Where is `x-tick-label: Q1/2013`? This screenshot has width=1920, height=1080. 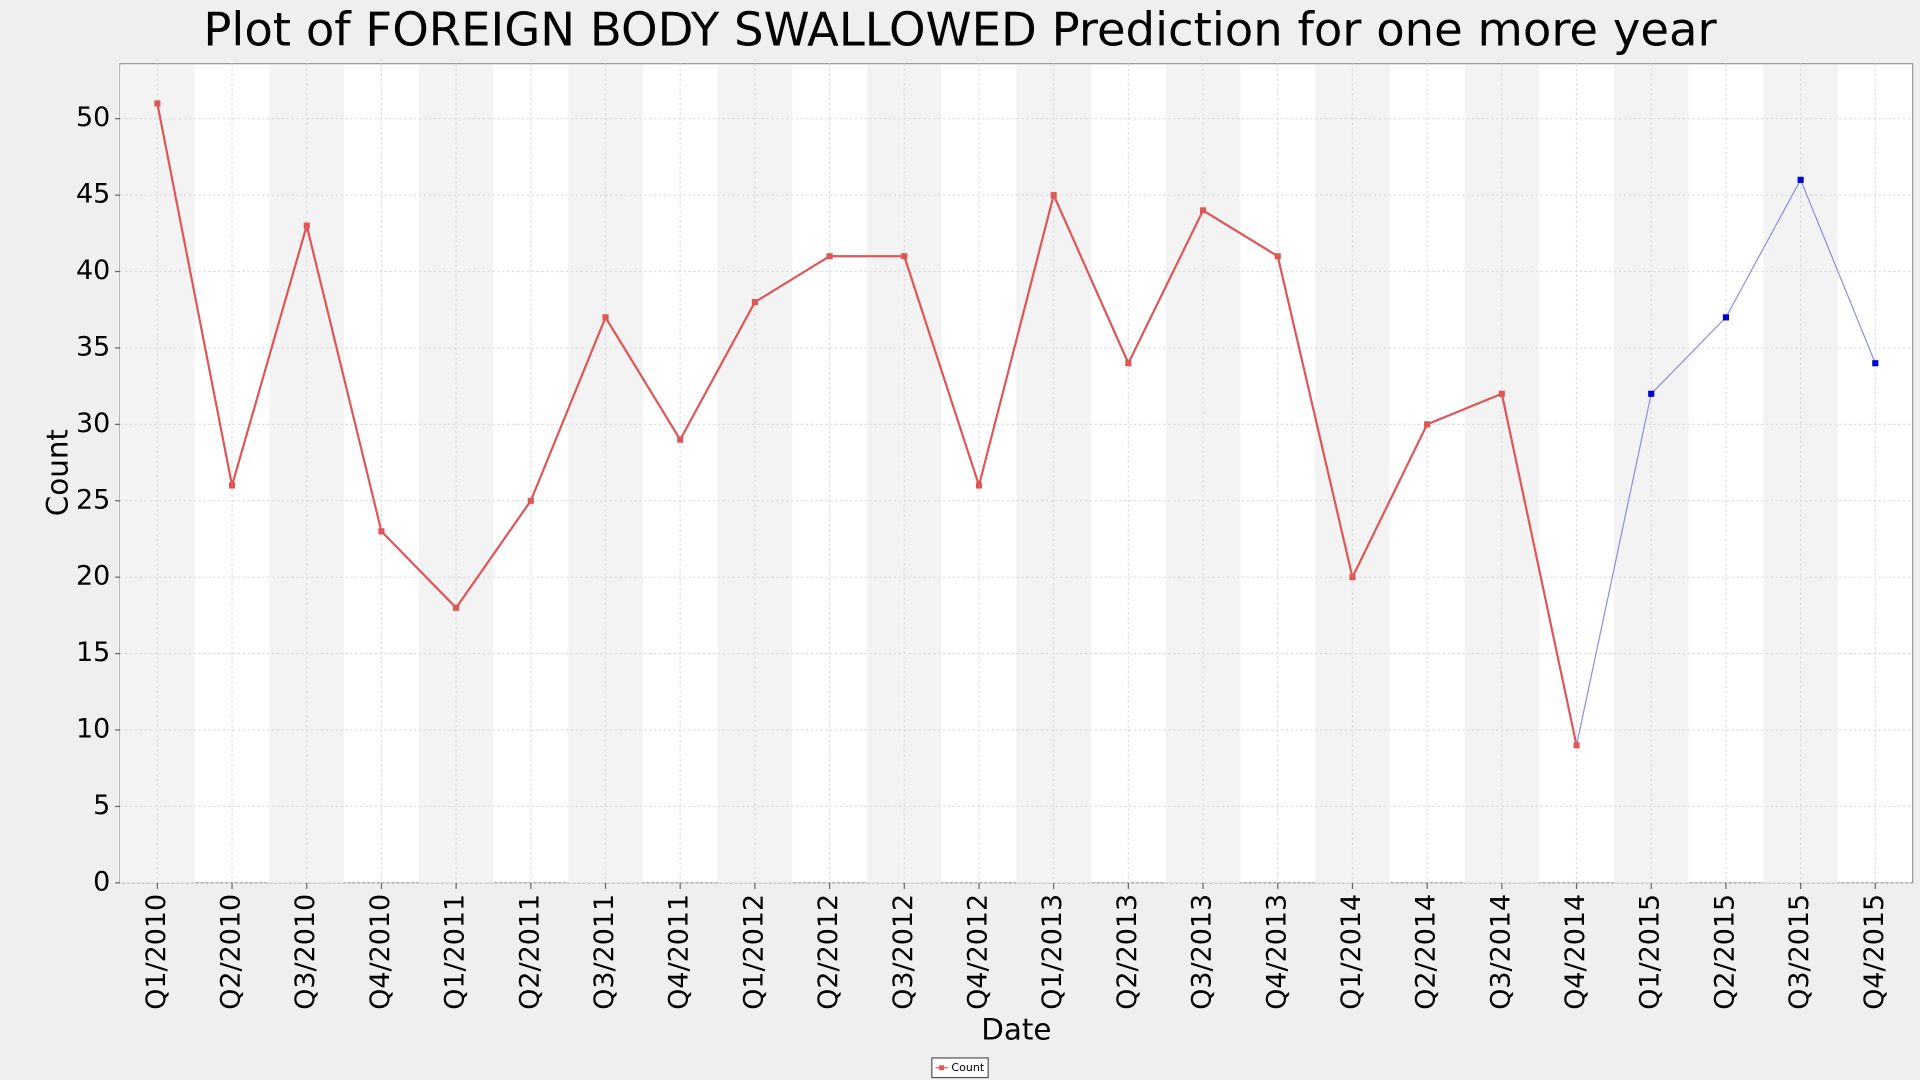
x-tick-label: Q1/2013 is located at coordinates (1052, 952).